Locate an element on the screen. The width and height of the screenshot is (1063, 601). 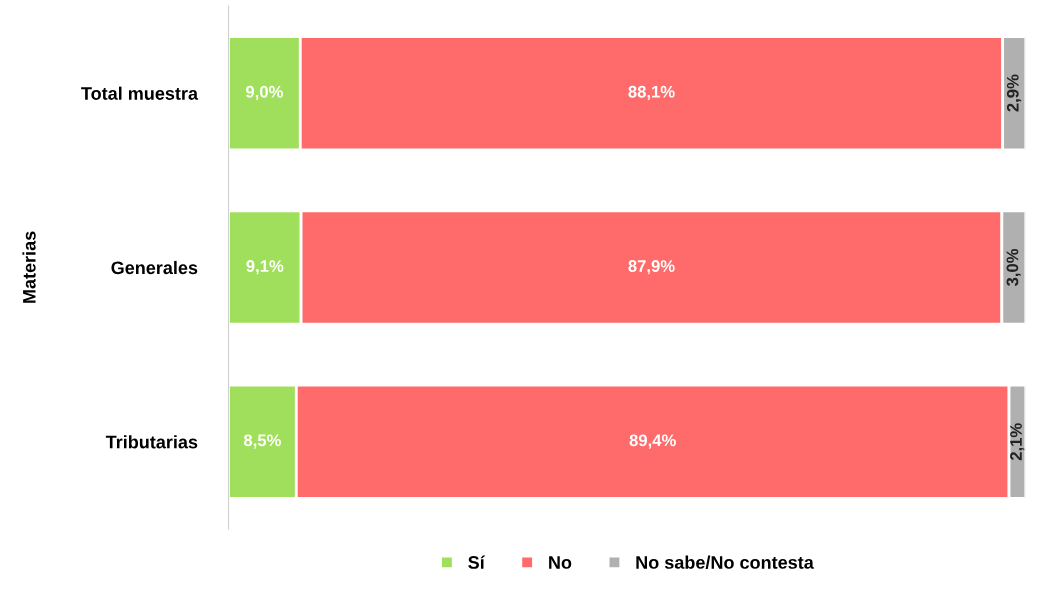
data-label: 9,0% is located at coordinates (264, 93).